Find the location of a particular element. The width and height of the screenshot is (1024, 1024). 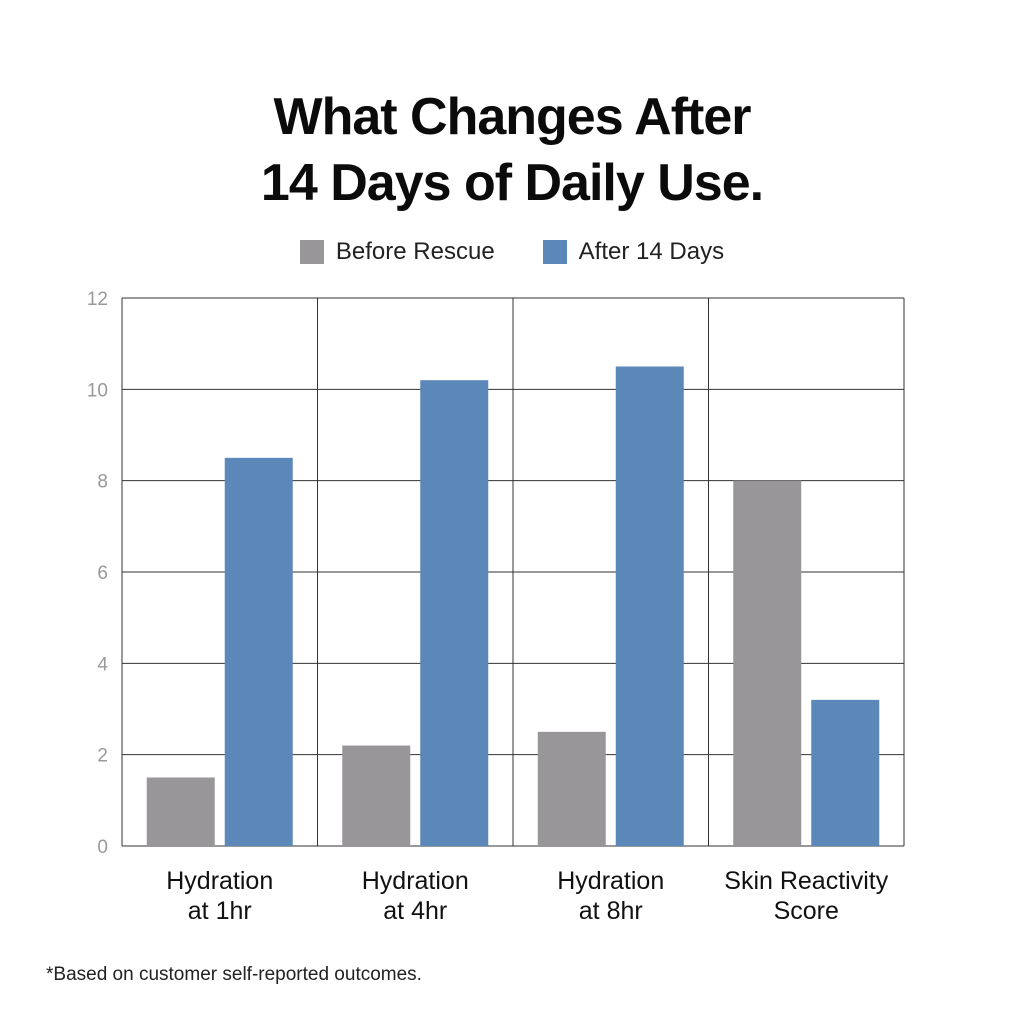

x-category-label: at 4hr is located at coordinates (415, 911).